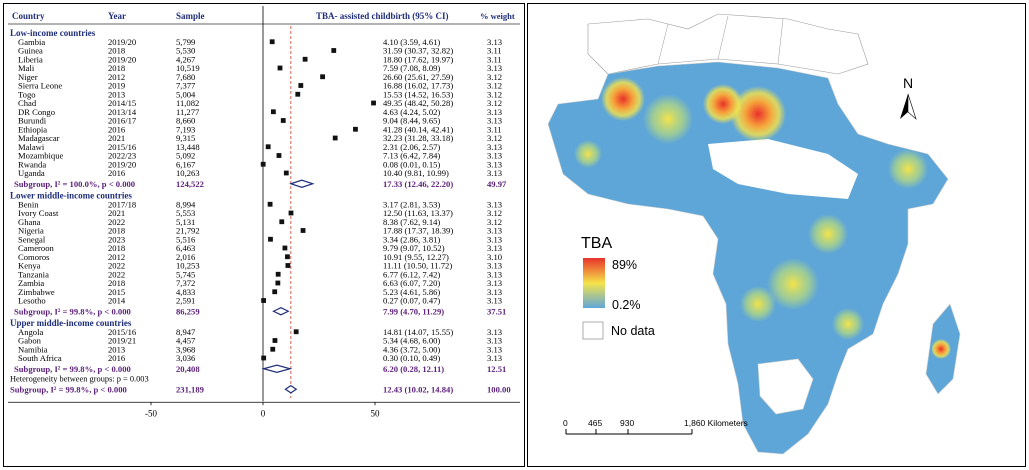  I want to click on row-ci: 5.34 (4.68, 6.00), so click(411, 341).